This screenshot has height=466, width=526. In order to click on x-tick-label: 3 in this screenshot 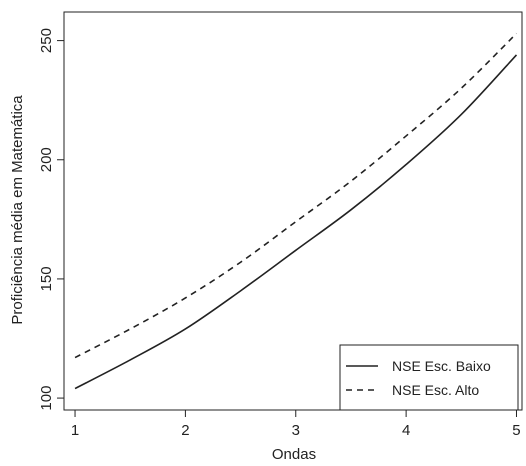, I will do `click(296, 430)`.